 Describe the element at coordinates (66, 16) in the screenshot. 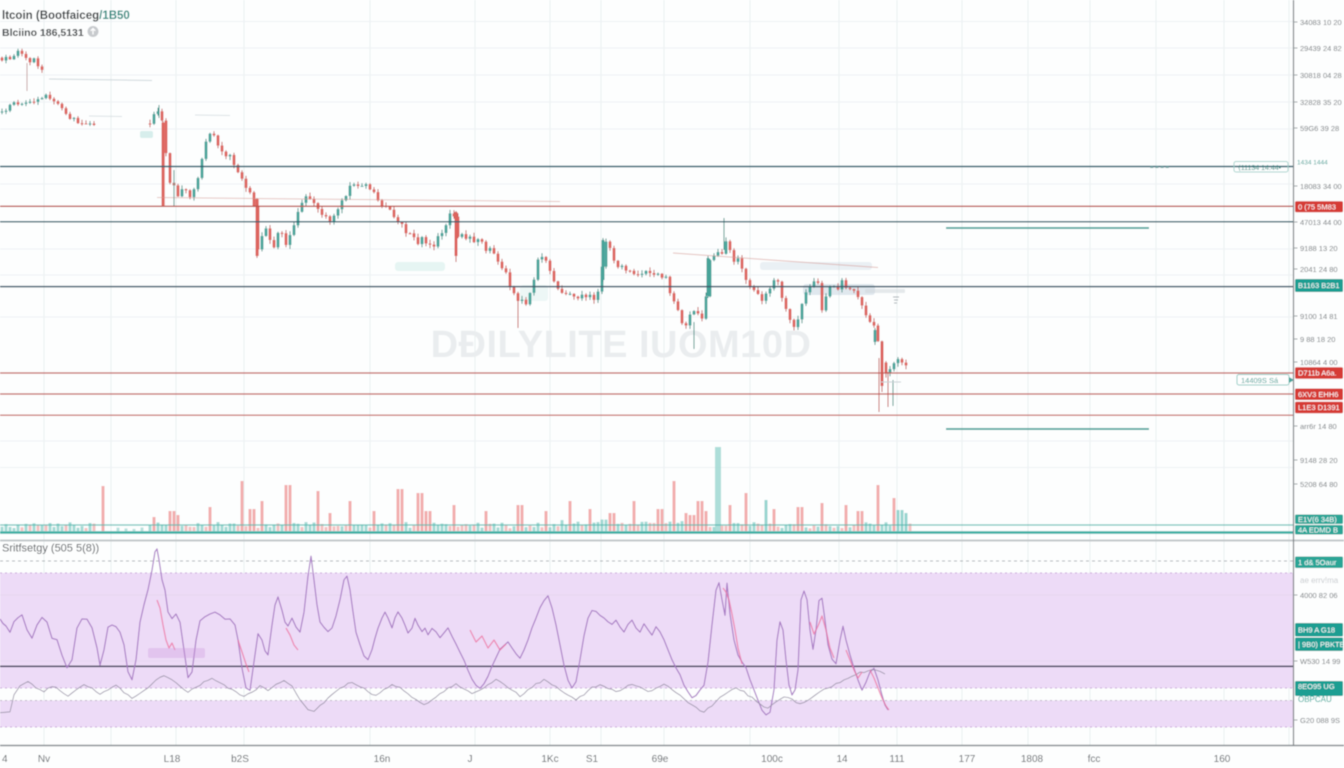

I see `svg-text: ltcoin (Bootfaiceg/1B50` at that location.